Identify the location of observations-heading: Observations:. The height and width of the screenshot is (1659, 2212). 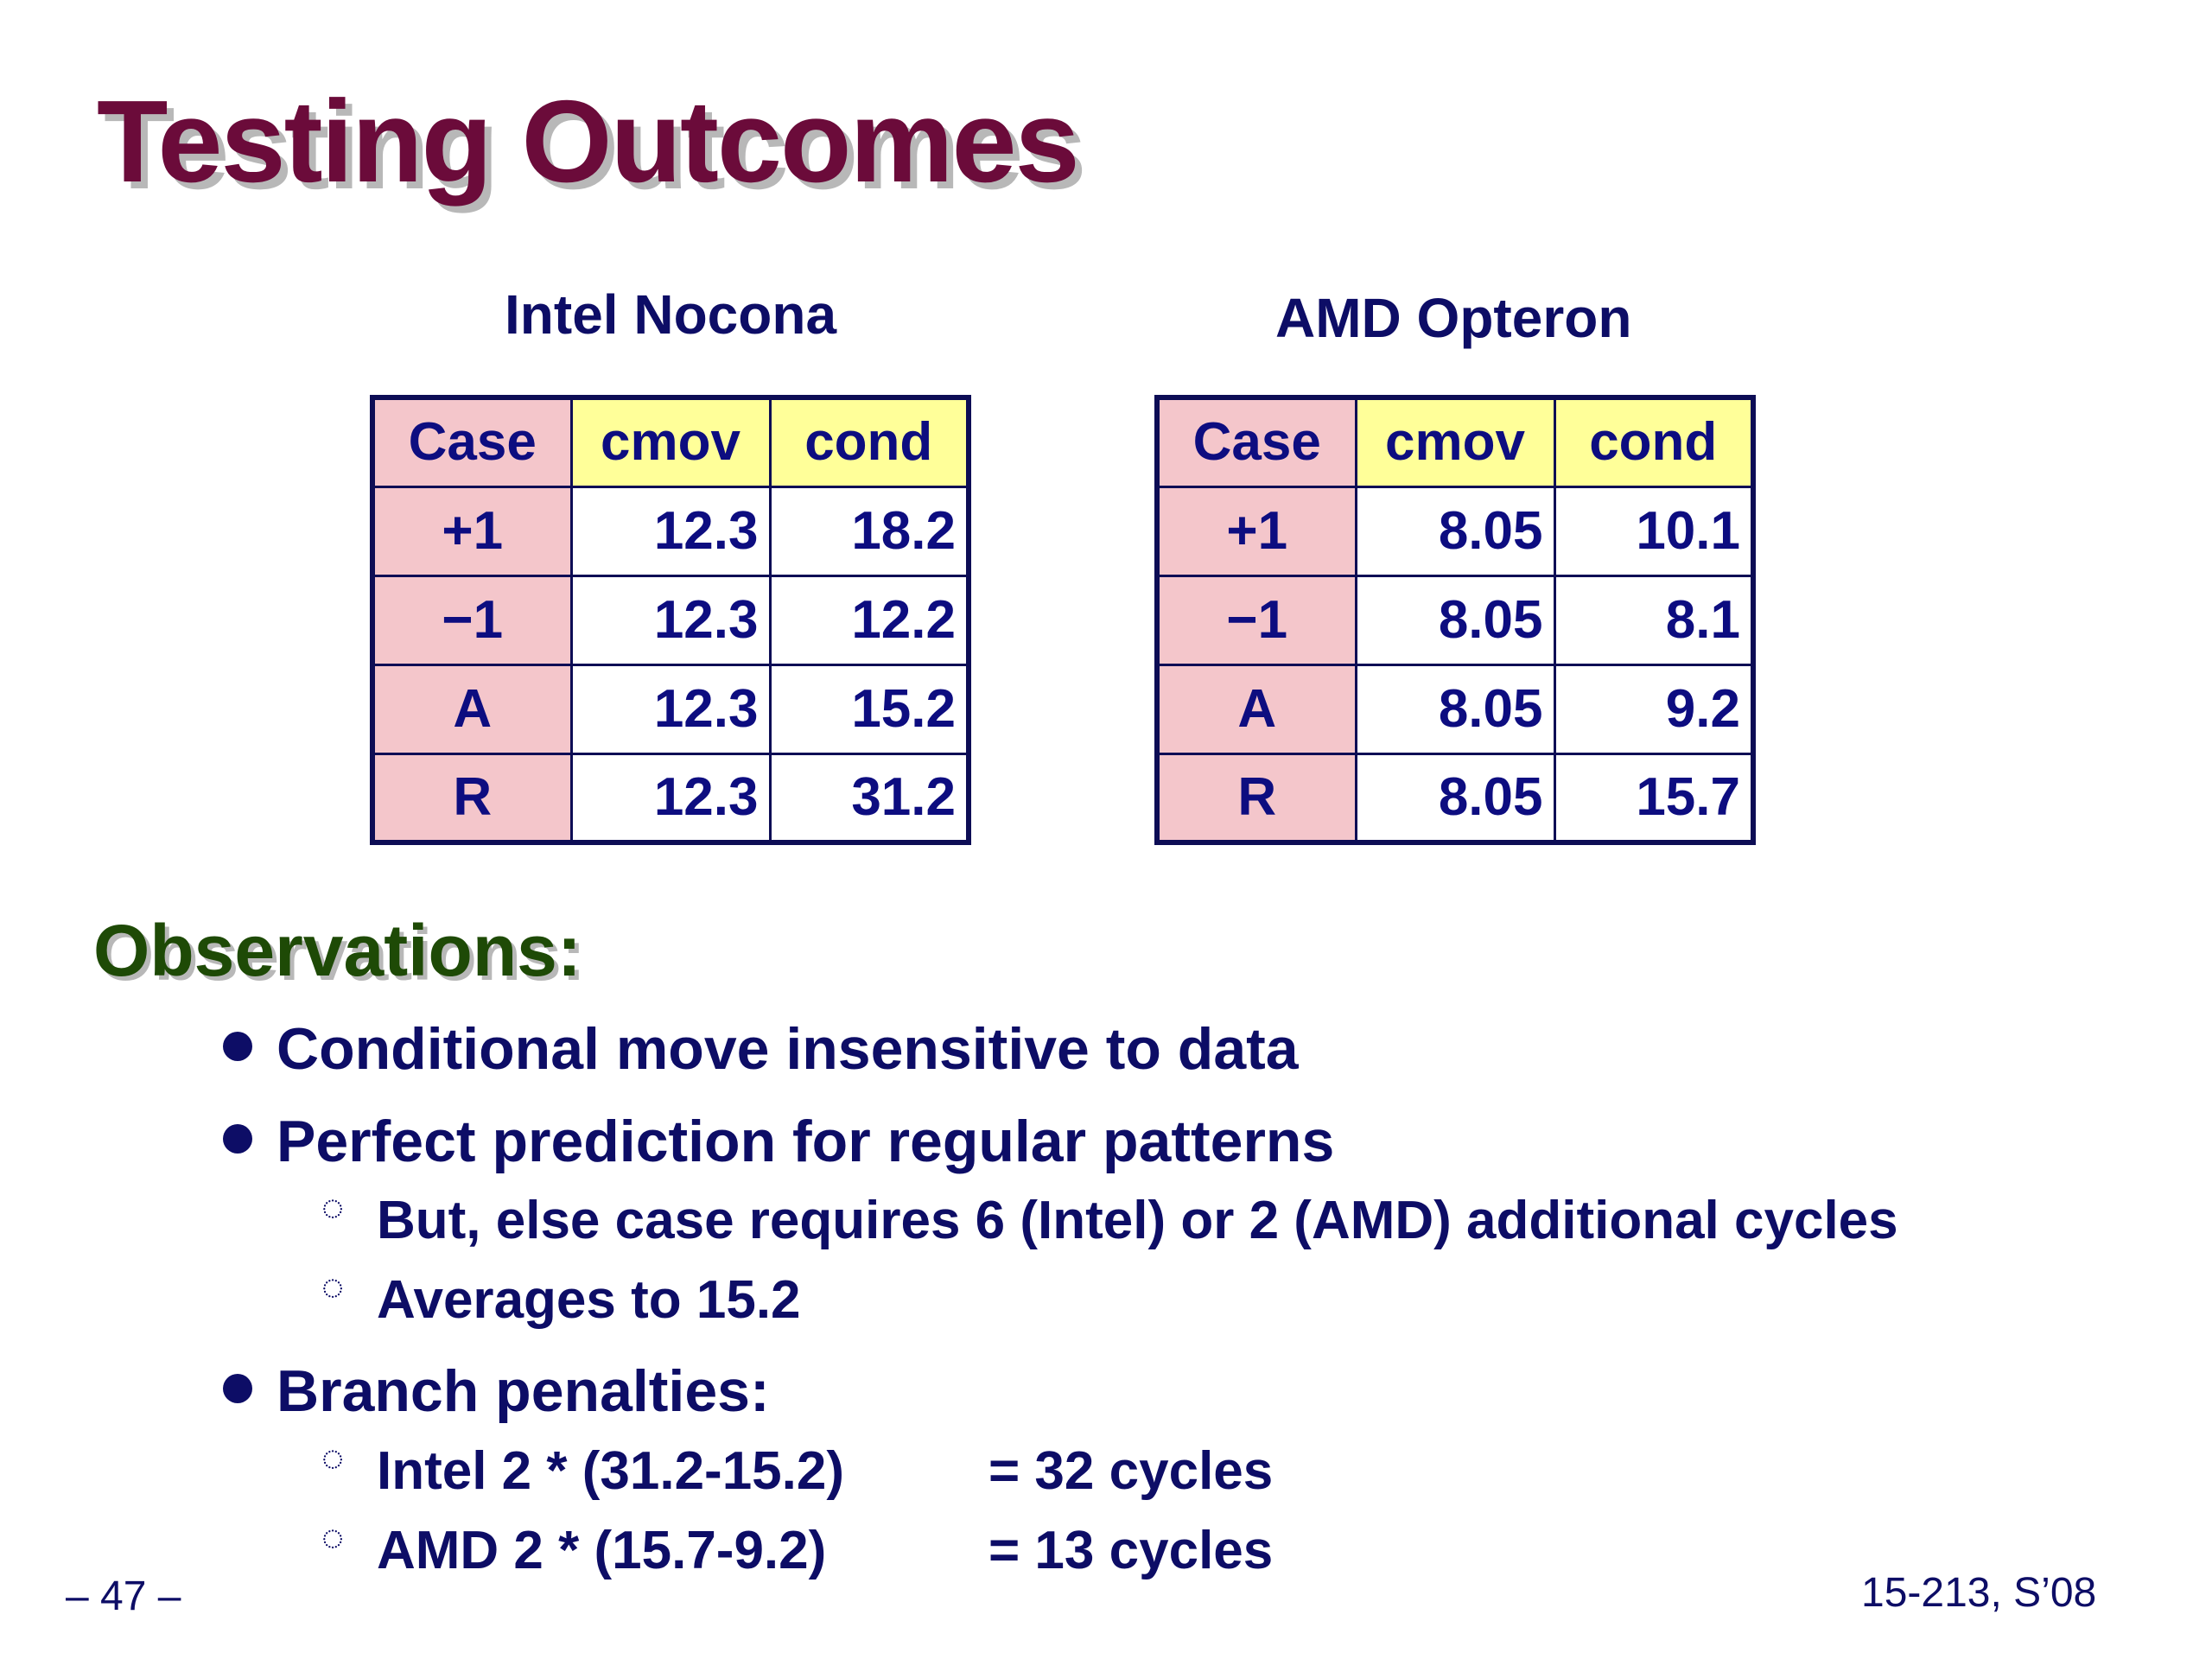
(337, 950).